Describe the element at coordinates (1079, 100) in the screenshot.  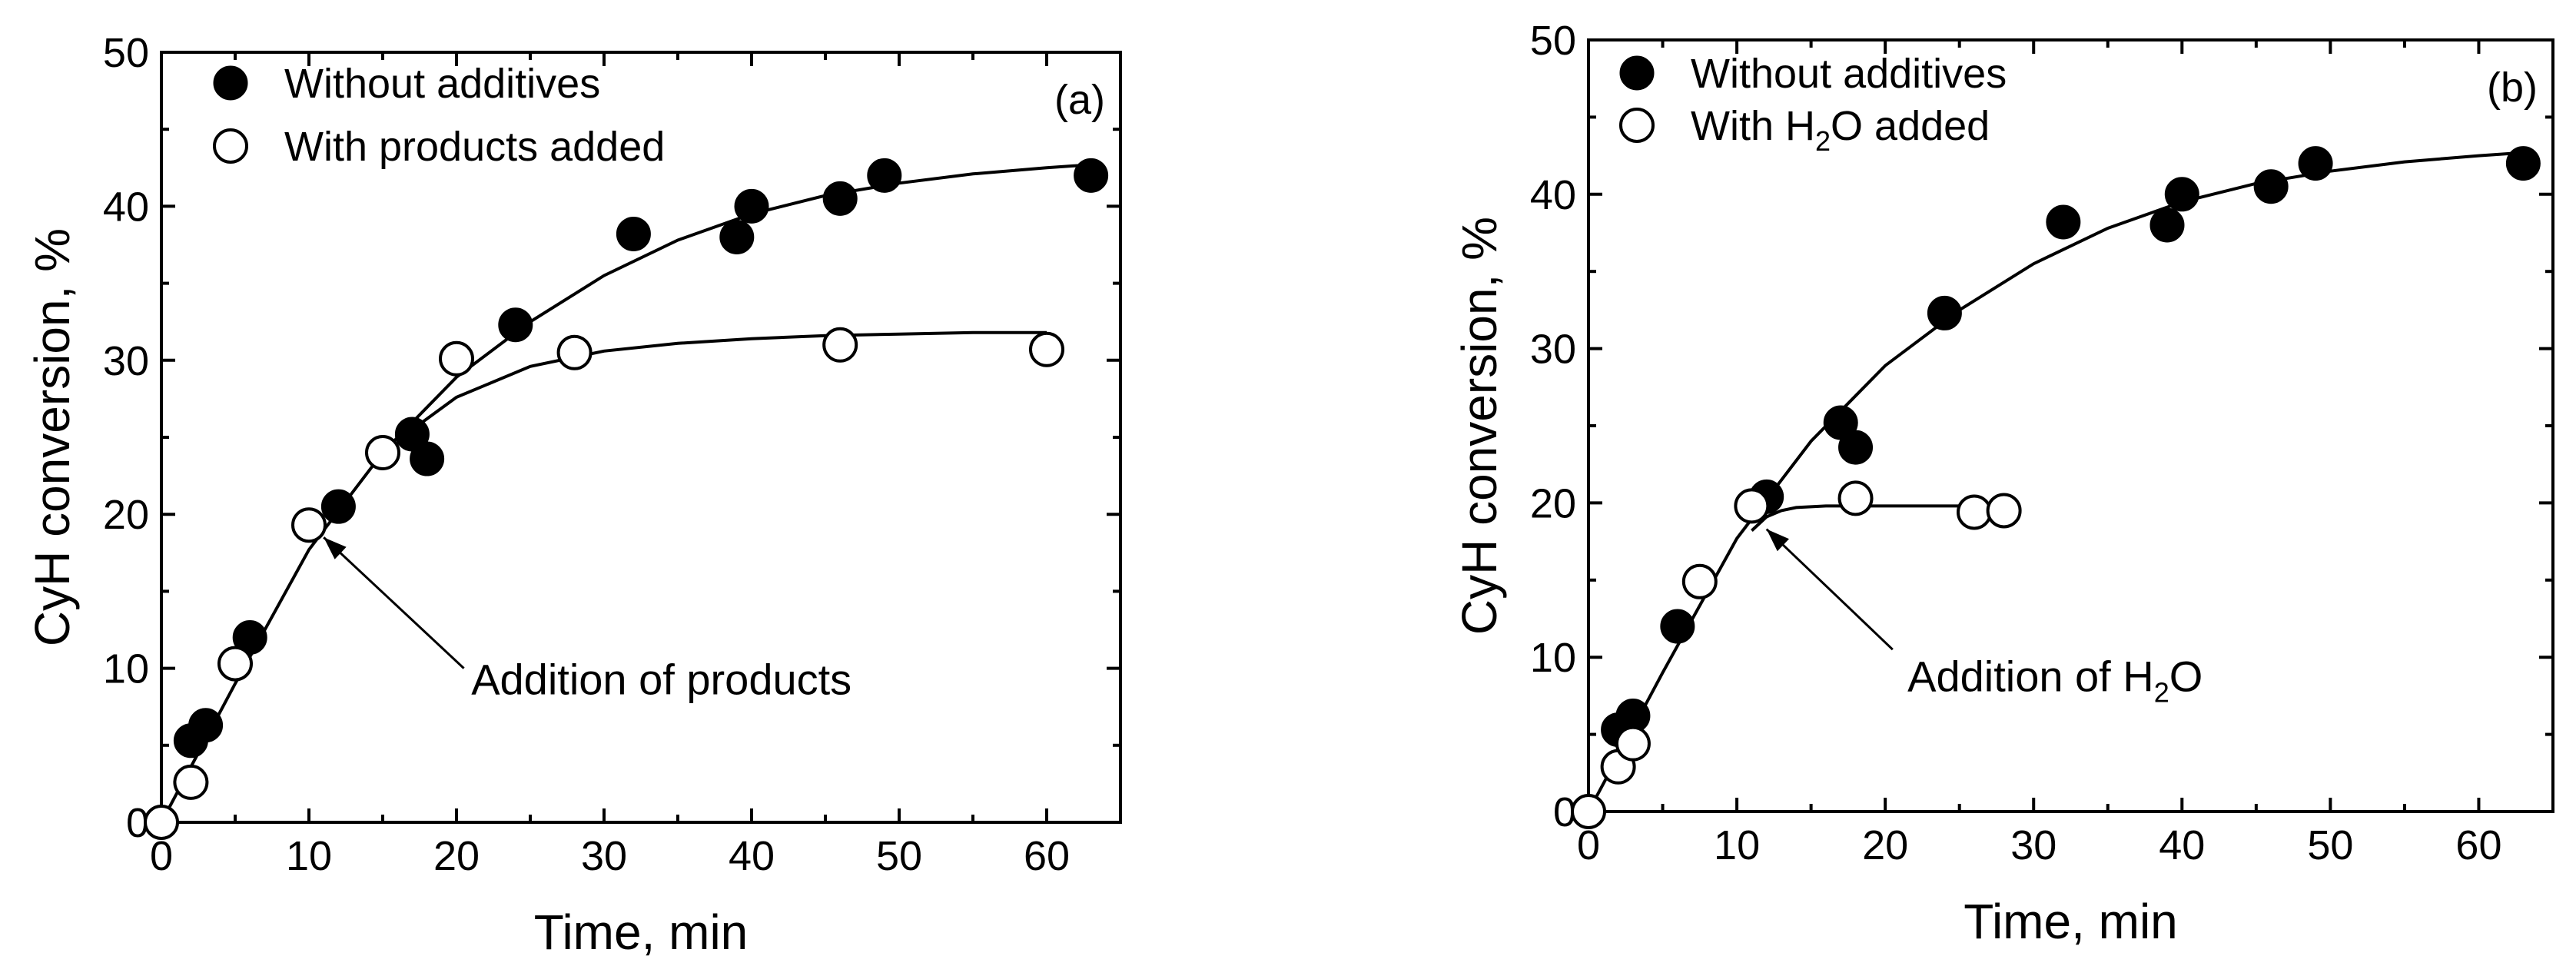
I see `panel-label: (a)` at that location.